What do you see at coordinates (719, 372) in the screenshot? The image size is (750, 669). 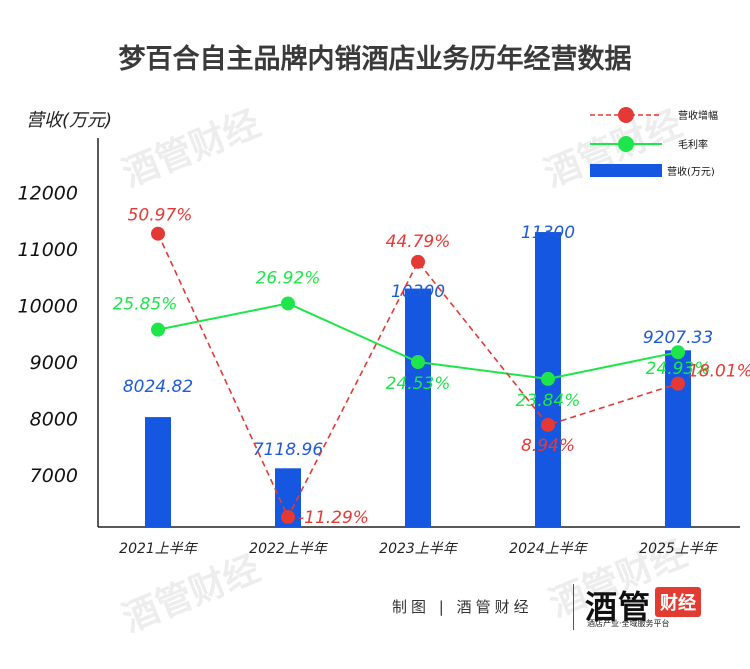 I see `growth-label: 18.01%` at bounding box center [719, 372].